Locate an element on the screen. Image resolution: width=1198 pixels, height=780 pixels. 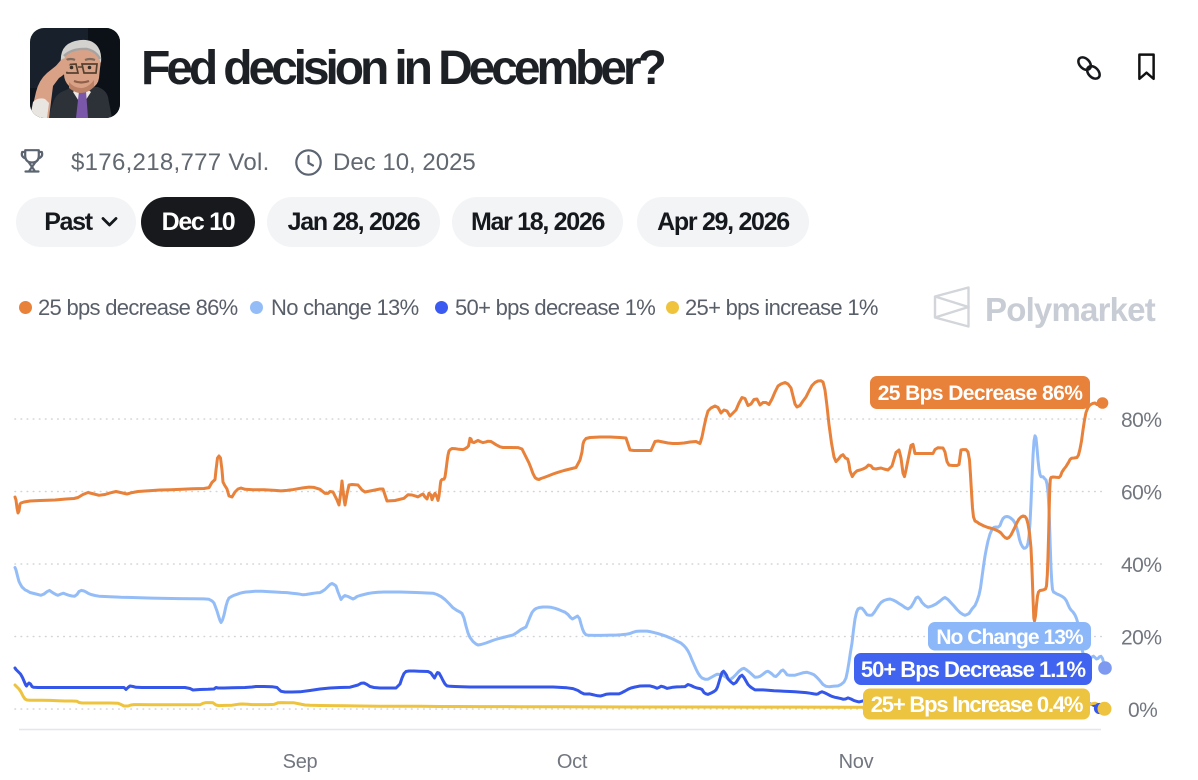
svg-text: 60% is located at coordinates (1141, 493).